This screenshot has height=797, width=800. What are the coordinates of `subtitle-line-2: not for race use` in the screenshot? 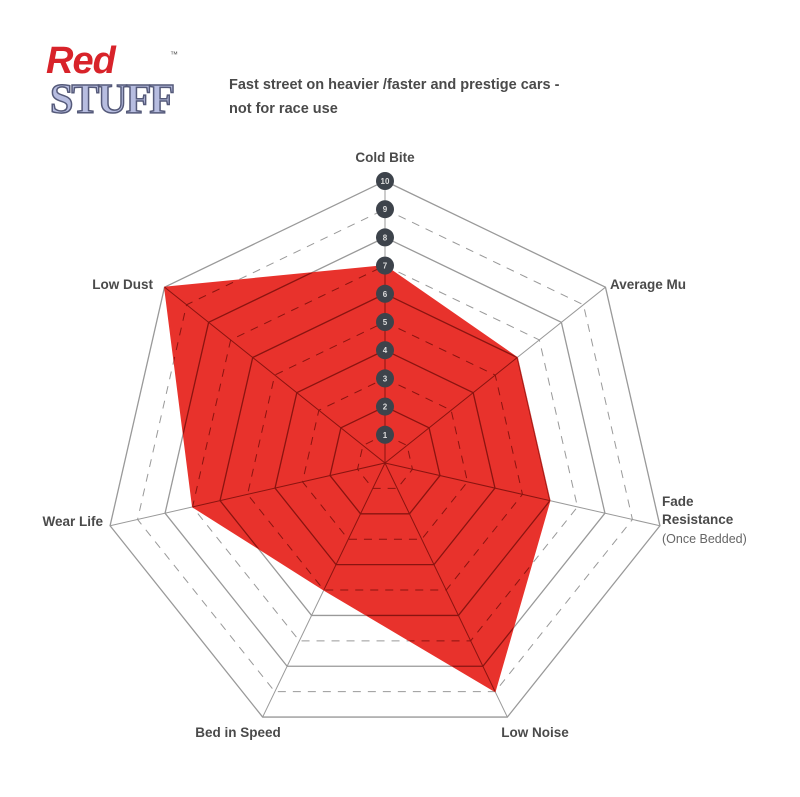 It's located at (283, 109).